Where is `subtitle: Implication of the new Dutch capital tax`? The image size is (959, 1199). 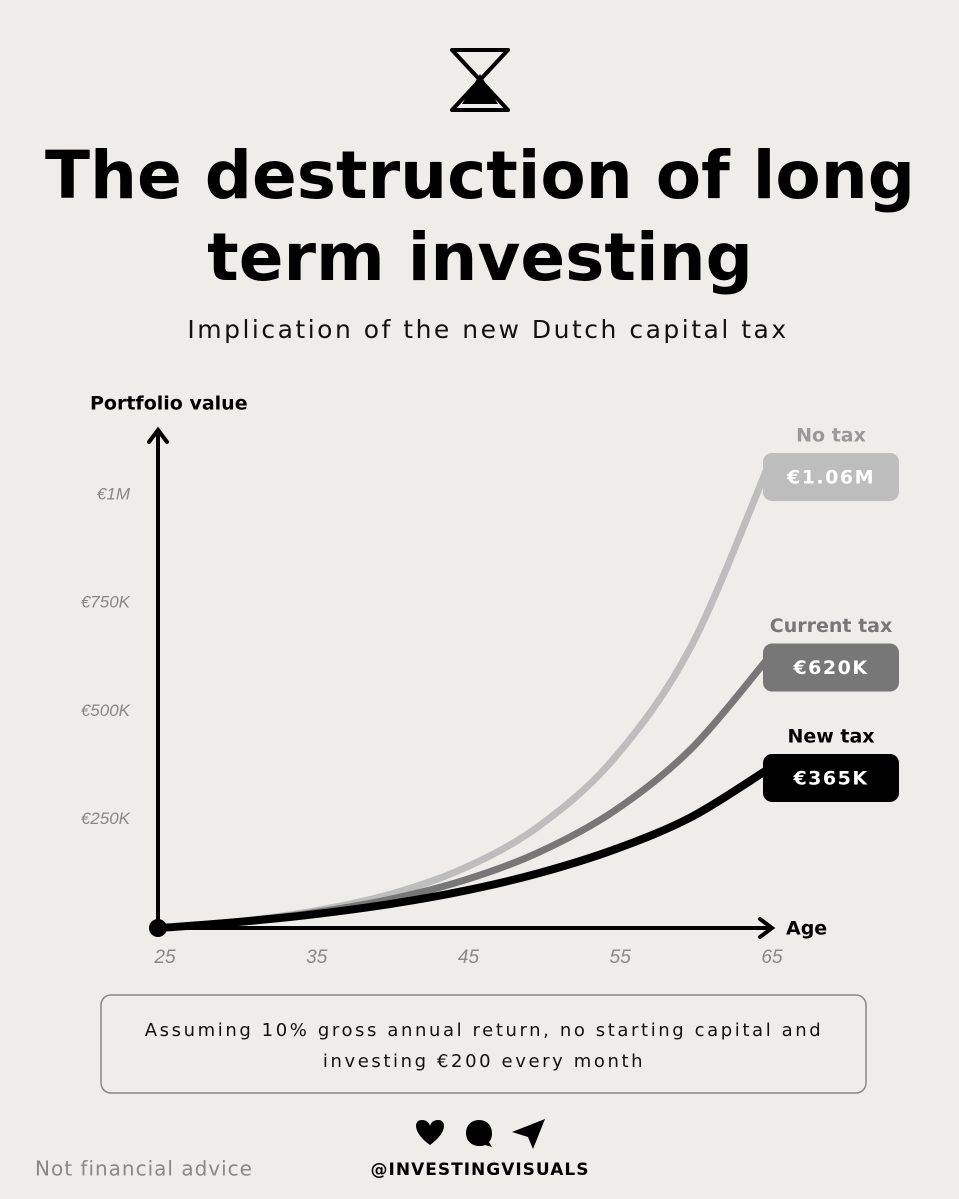 subtitle: Implication of the new Dutch capital tax is located at coordinates (487, 329).